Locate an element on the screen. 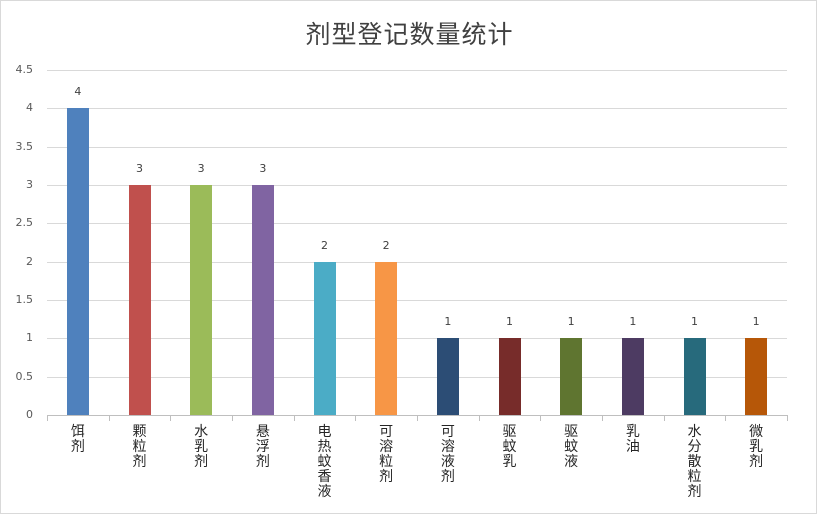  x-category-label: 饵剂 is located at coordinates (77, 439).